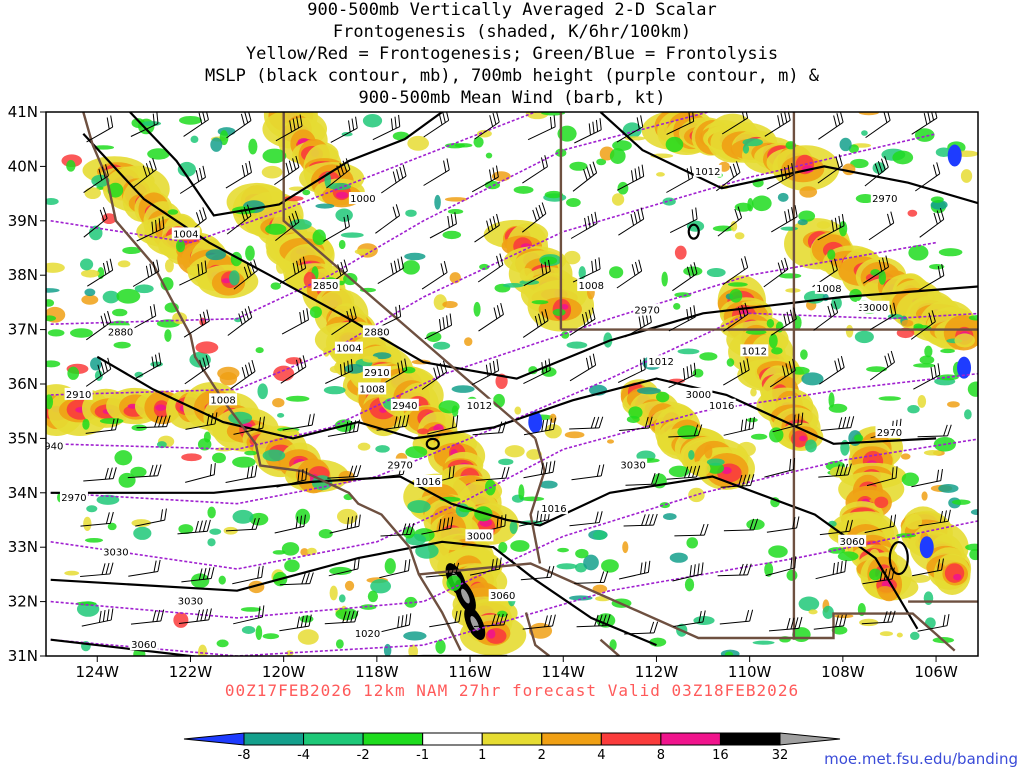 Image resolution: width=1024 pixels, height=768 pixels. What do you see at coordinates (889, 433) in the screenshot?
I see `height-label: 2970` at bounding box center [889, 433].